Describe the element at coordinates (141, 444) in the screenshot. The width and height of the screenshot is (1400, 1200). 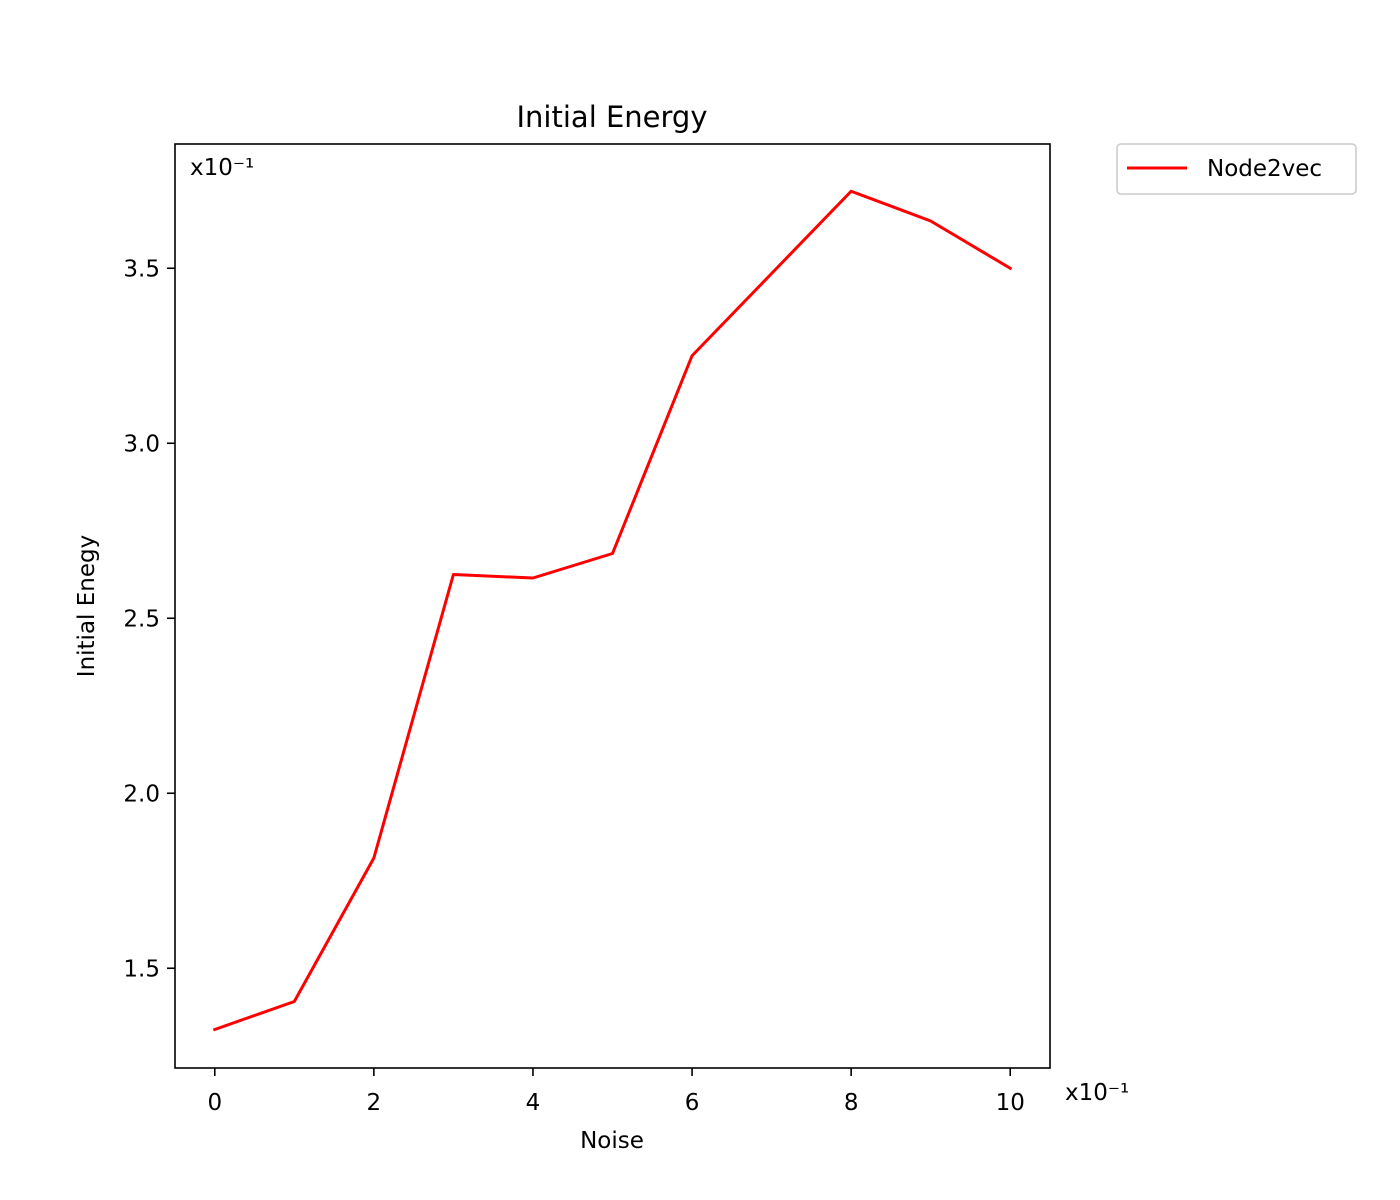
I see `y-tick-label: 3.0` at that location.